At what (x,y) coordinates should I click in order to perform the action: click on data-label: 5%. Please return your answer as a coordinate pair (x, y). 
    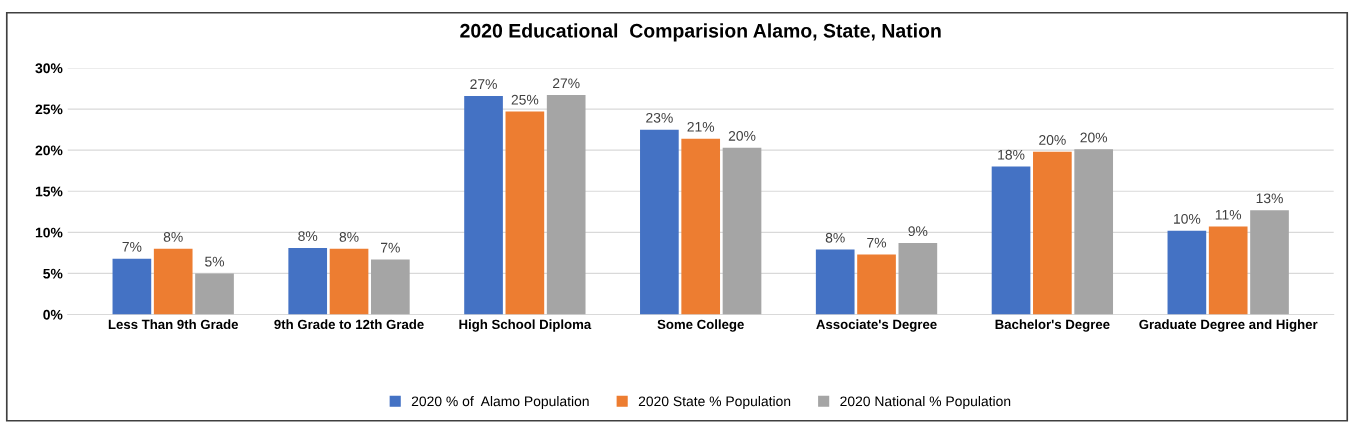
    Looking at the image, I should click on (215, 261).